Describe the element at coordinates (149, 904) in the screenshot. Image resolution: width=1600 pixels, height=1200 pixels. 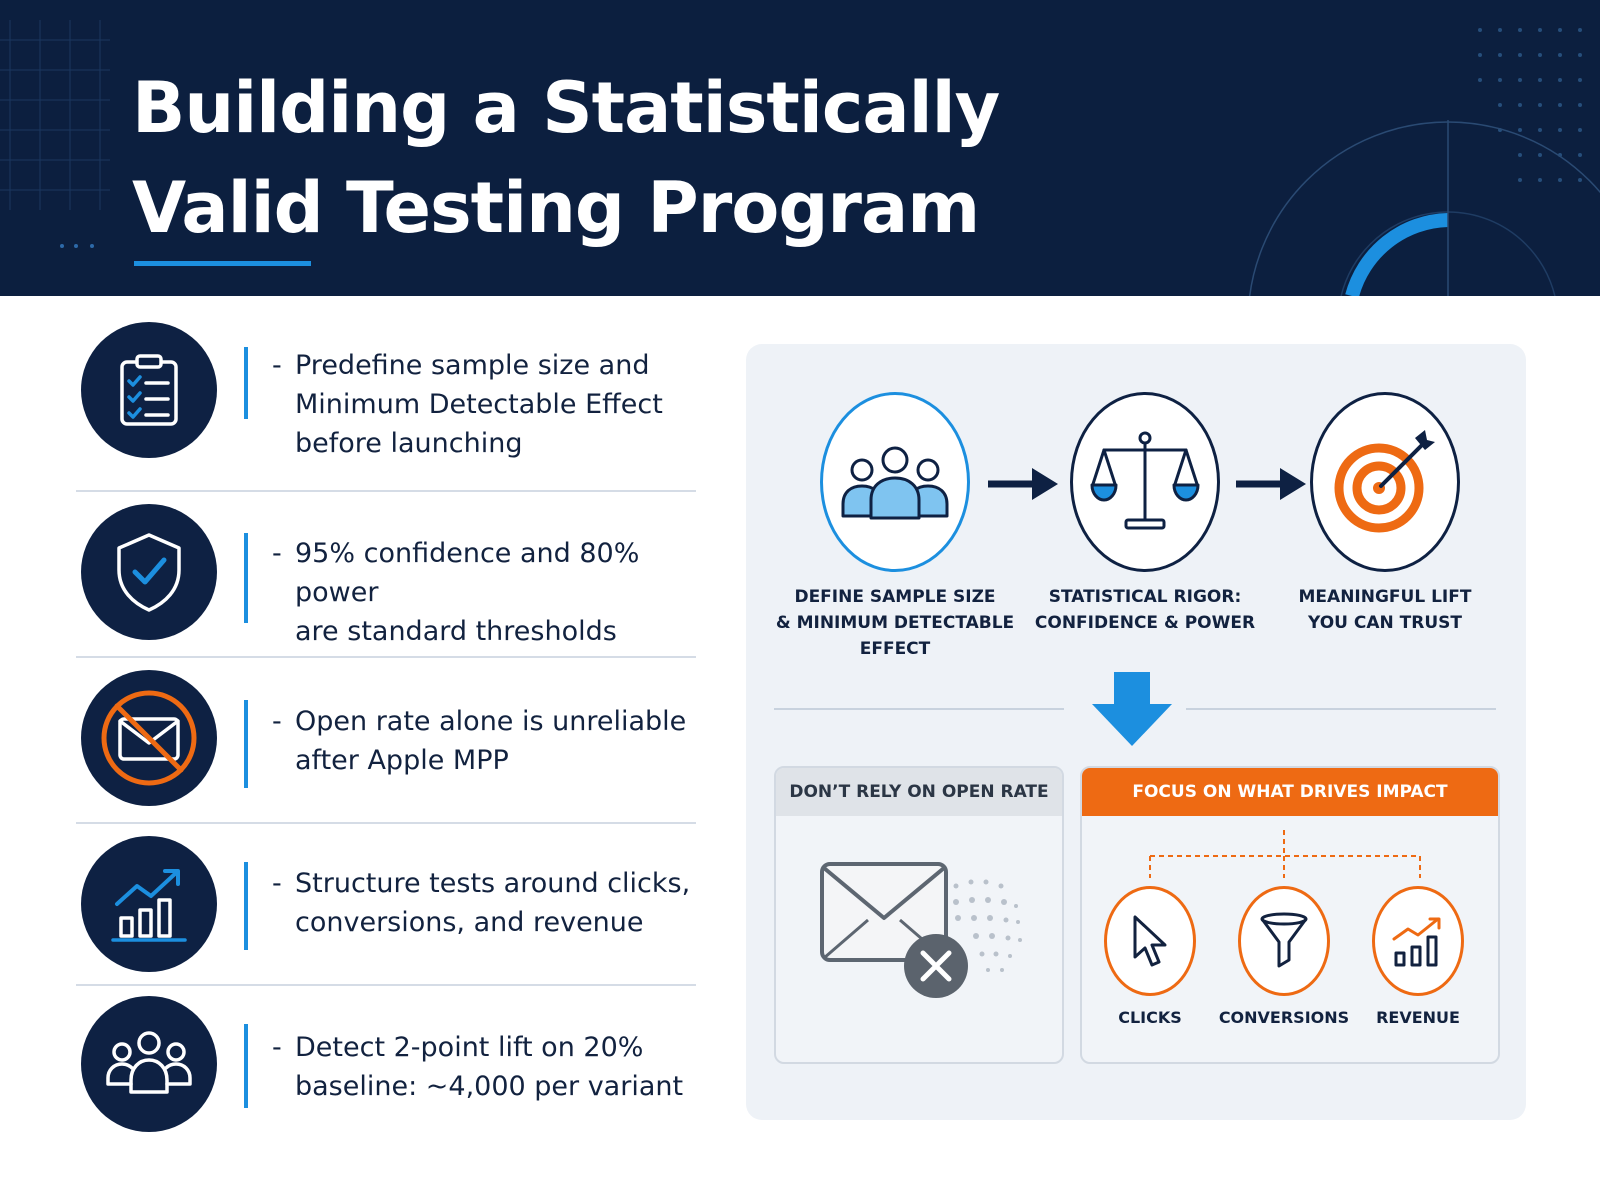
I see `bar-chart-trend-icon` at that location.